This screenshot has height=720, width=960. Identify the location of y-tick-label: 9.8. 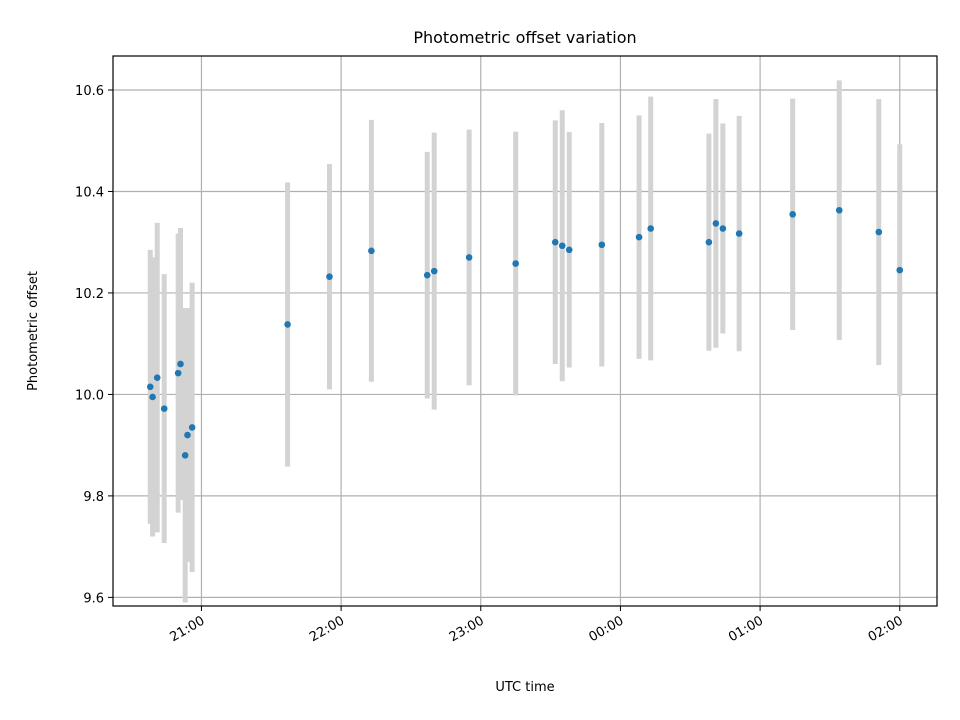
(93, 497).